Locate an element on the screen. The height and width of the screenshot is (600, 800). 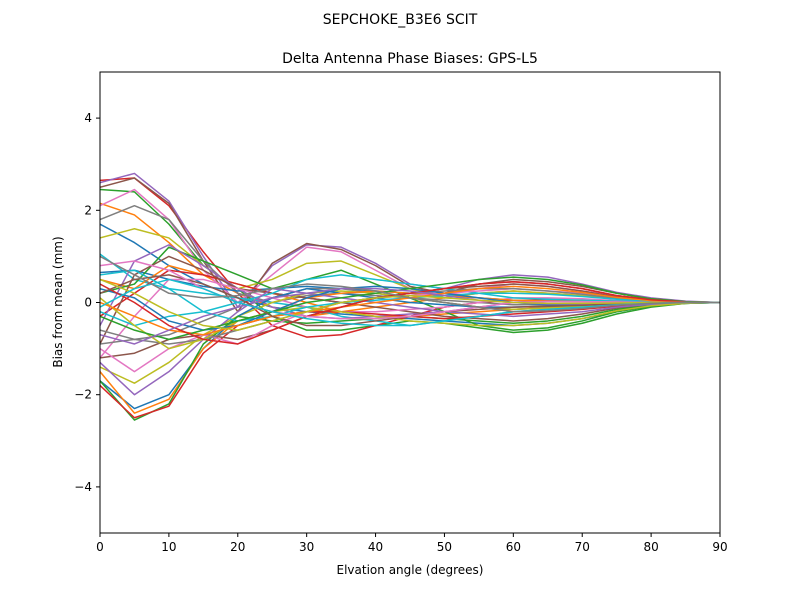
x-tick-label: 10 is located at coordinates (168, 547).